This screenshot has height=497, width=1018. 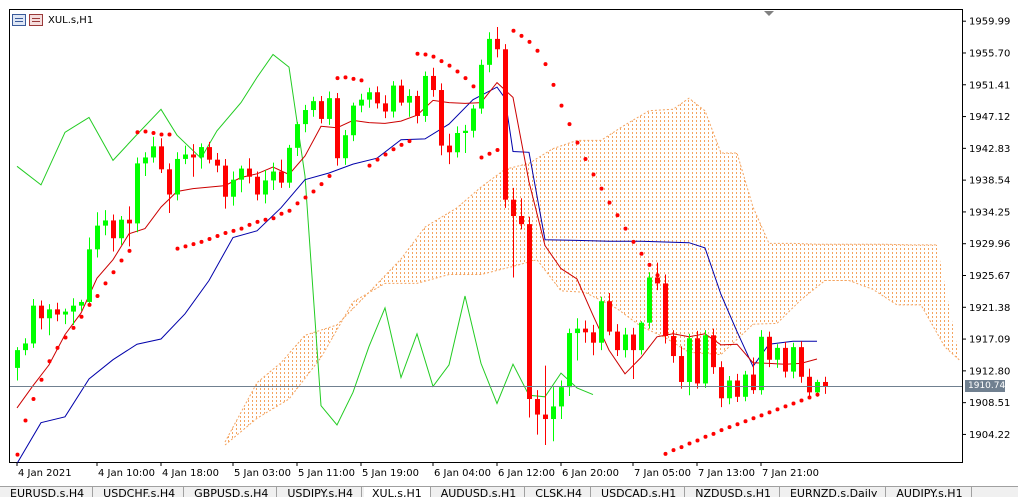 I want to click on scroll-shift-marker, so click(x=769, y=13).